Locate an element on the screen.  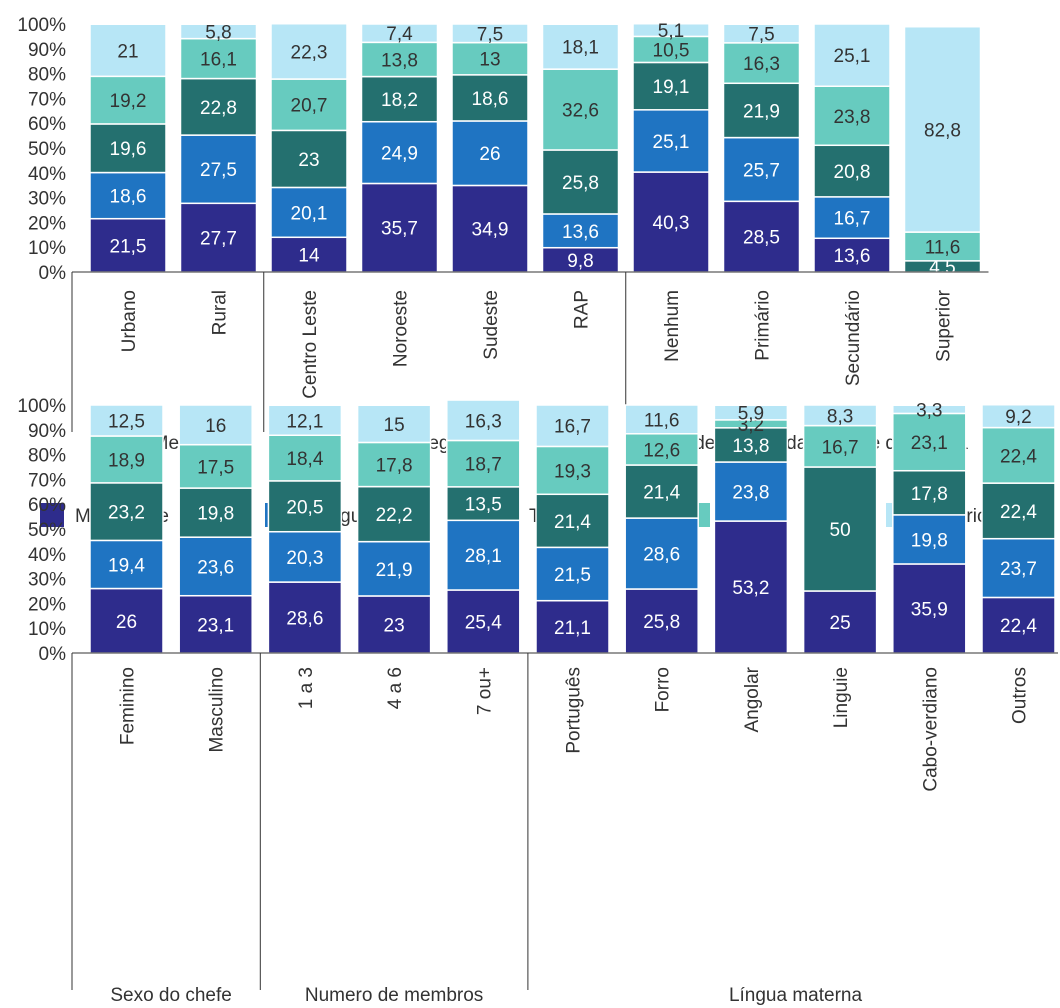
data-label: 19,4 is located at coordinates (126, 565).